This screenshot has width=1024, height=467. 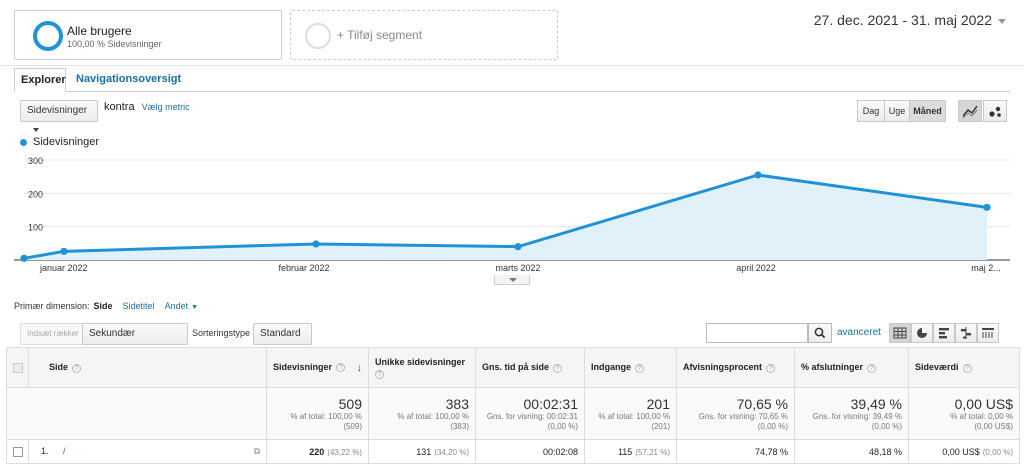 What do you see at coordinates (57, 110) in the screenshot?
I see `metric-select-label: Sidevisninger` at bounding box center [57, 110].